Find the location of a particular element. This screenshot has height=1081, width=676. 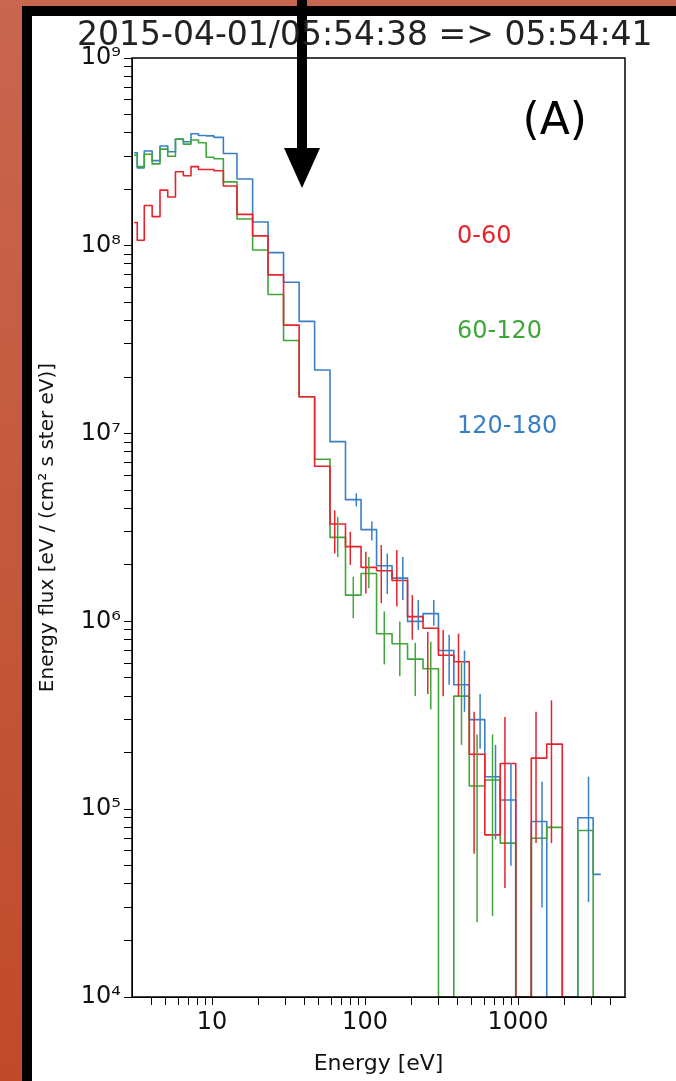

text: 0-60 is located at coordinates (484, 234).